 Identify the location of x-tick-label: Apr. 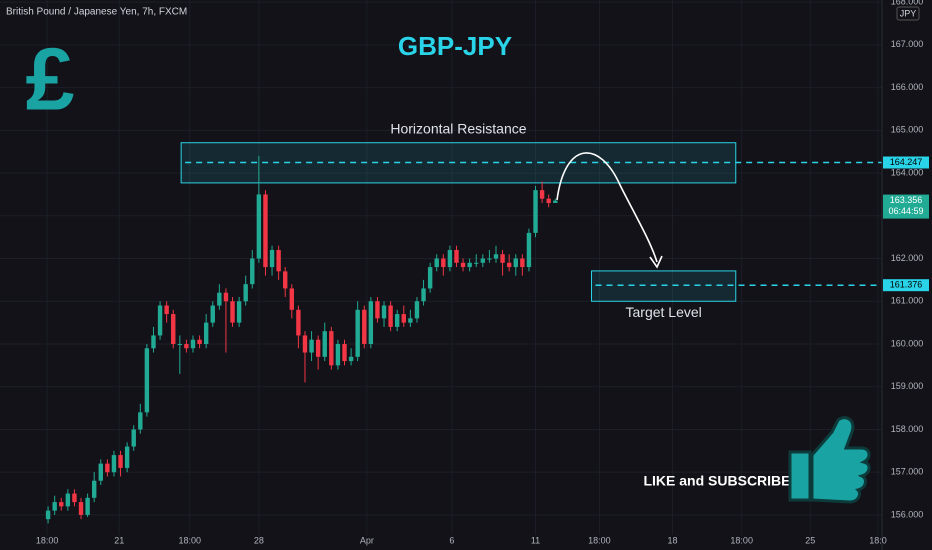
(367, 540).